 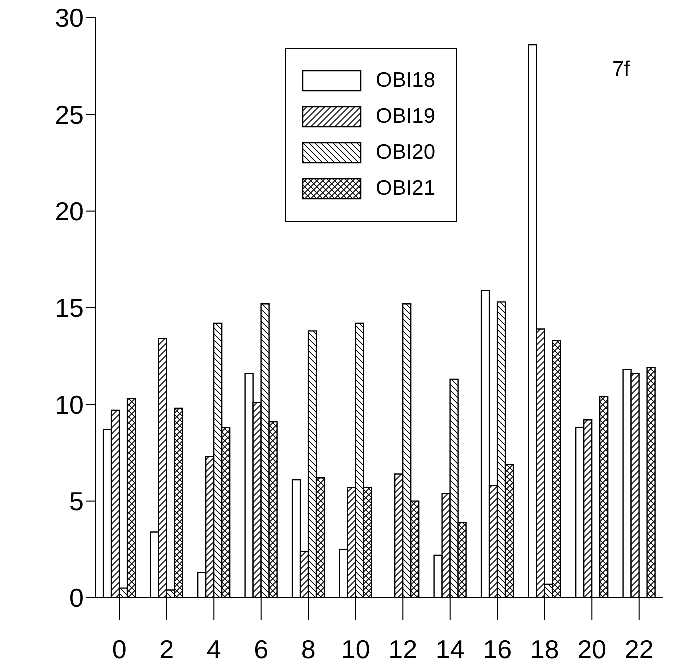 I want to click on y-tick-label: 30, so click(x=69, y=18).